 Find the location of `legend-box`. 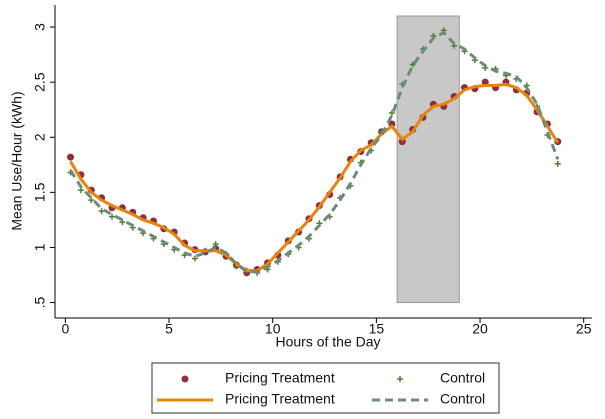

legend-box is located at coordinates (325, 388).